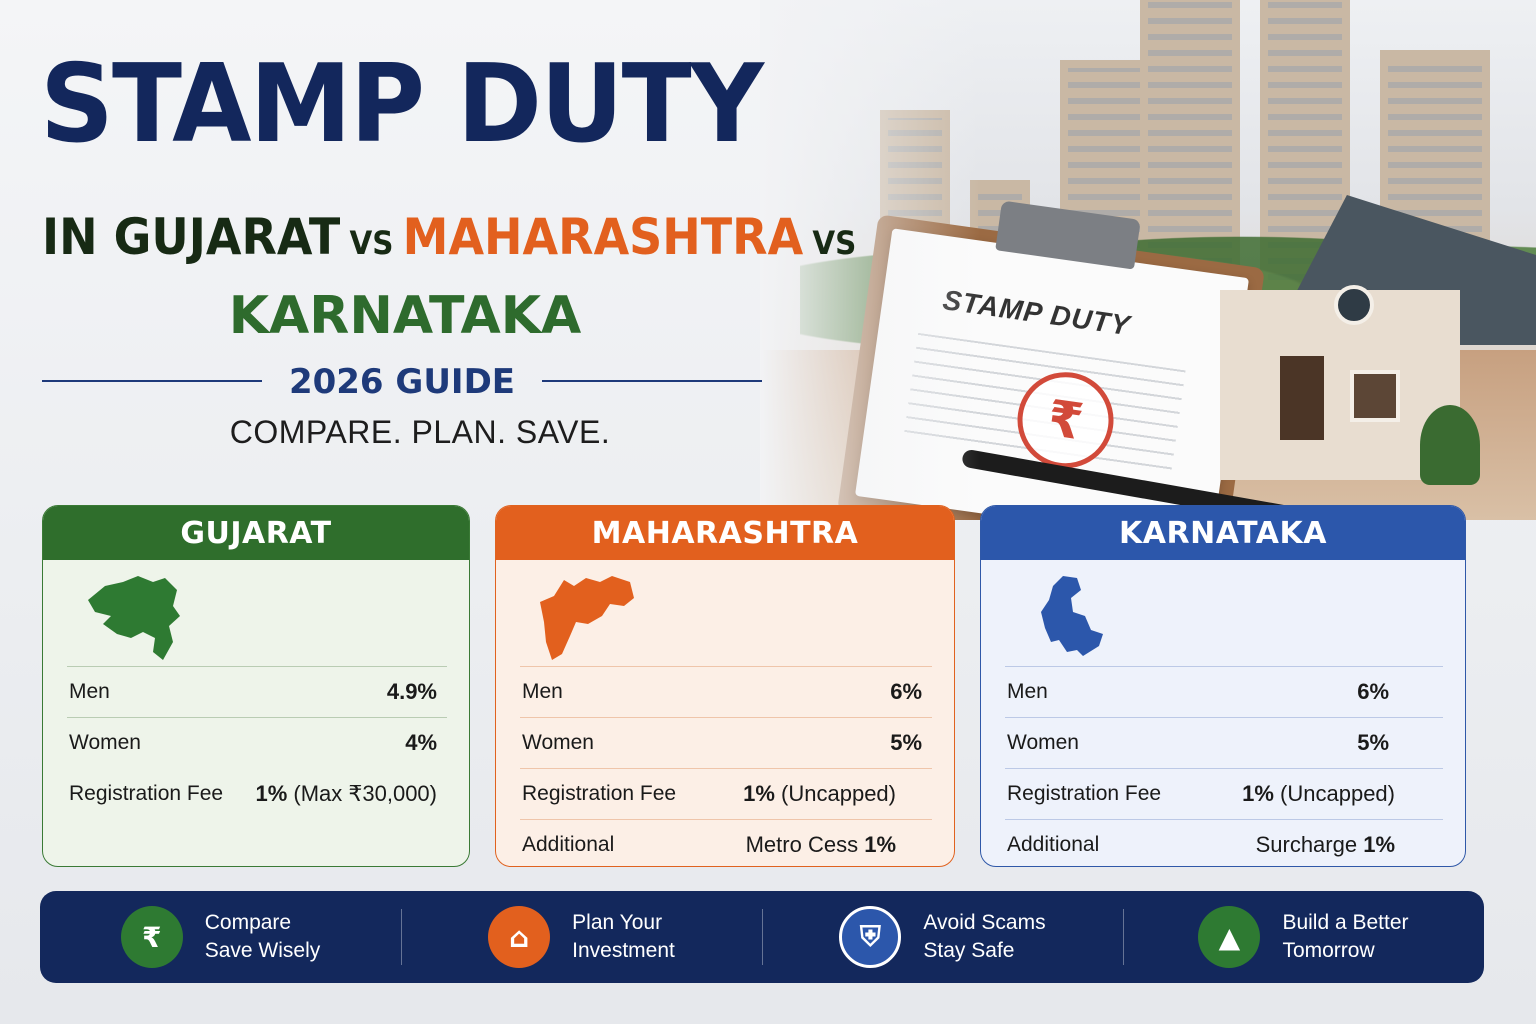 The width and height of the screenshot is (1536, 1024). What do you see at coordinates (248, 922) in the screenshot?
I see `feature-line: Compare` at bounding box center [248, 922].